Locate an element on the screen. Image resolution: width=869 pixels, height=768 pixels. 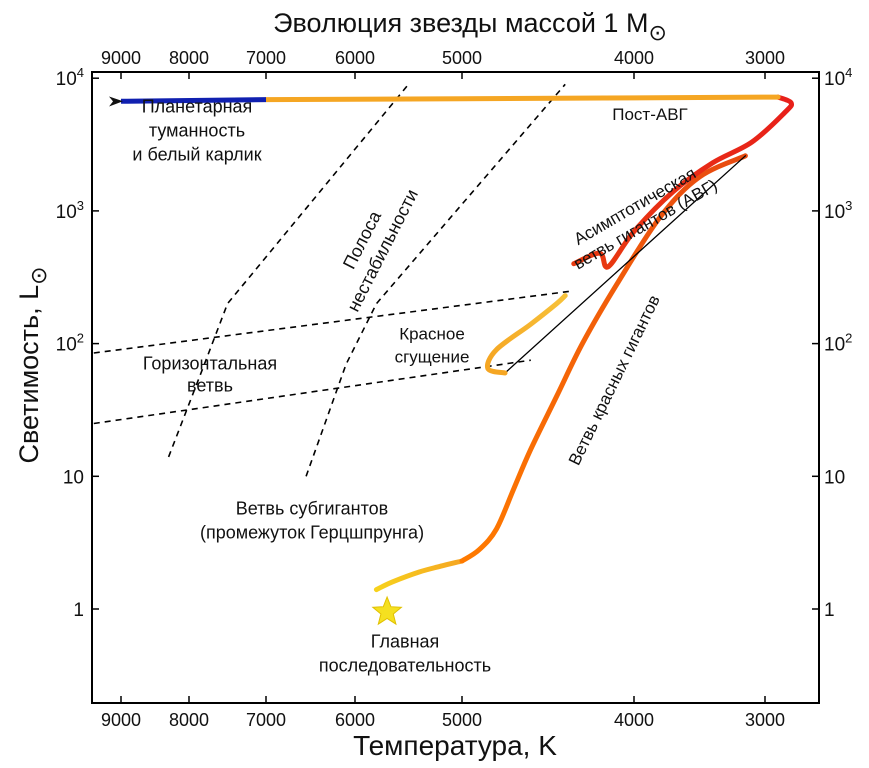
x-tick-label-bottom: 7000 is located at coordinates (266, 720).